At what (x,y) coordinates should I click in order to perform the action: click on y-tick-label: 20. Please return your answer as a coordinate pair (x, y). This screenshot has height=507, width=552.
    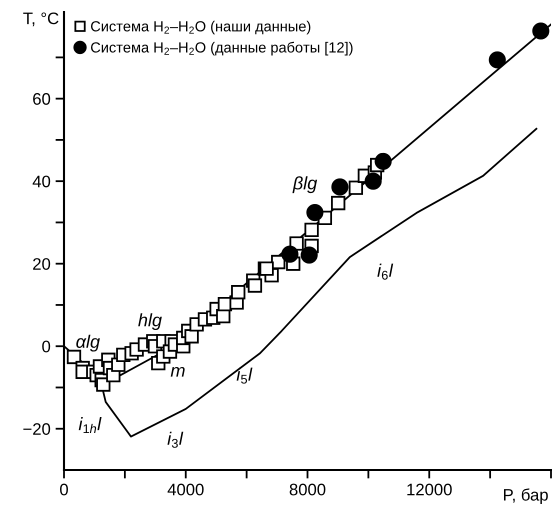
    Looking at the image, I should click on (41, 264).